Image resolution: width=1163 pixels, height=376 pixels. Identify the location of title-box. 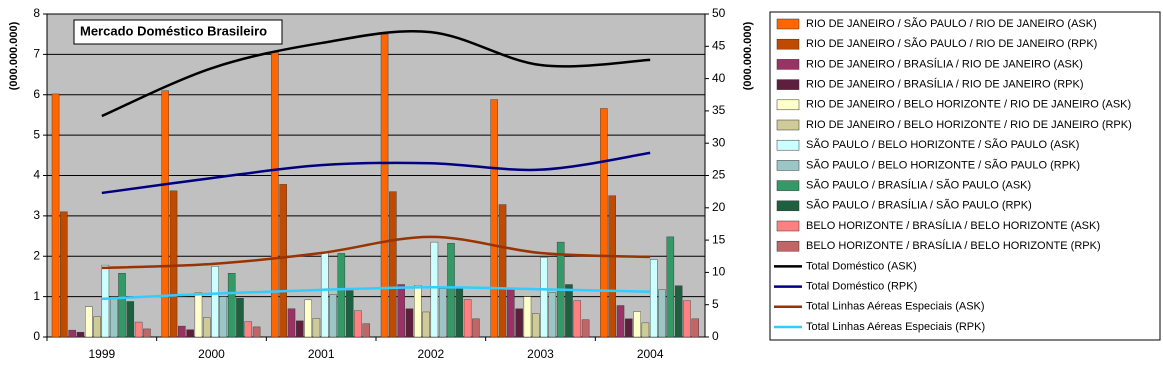
(178, 32).